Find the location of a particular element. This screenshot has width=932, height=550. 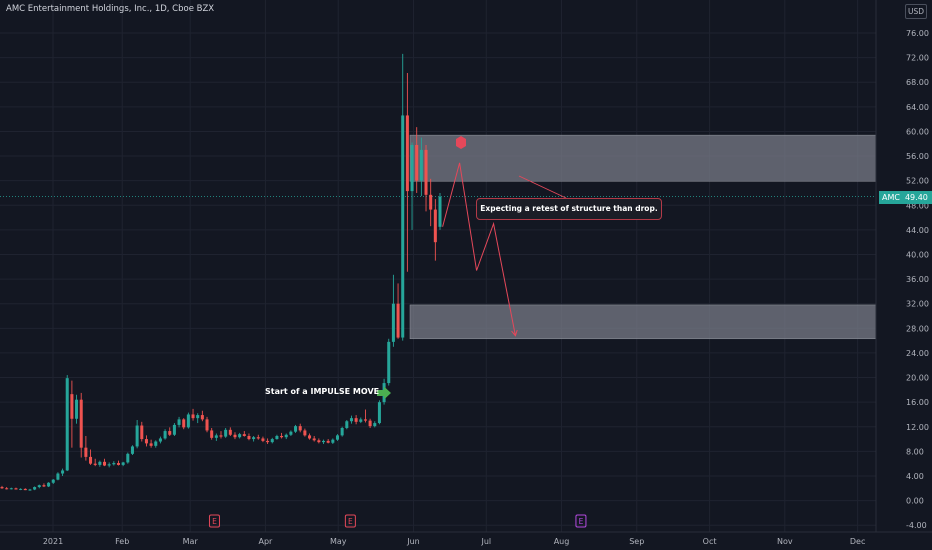

warning-marker-icon is located at coordinates (461, 142).